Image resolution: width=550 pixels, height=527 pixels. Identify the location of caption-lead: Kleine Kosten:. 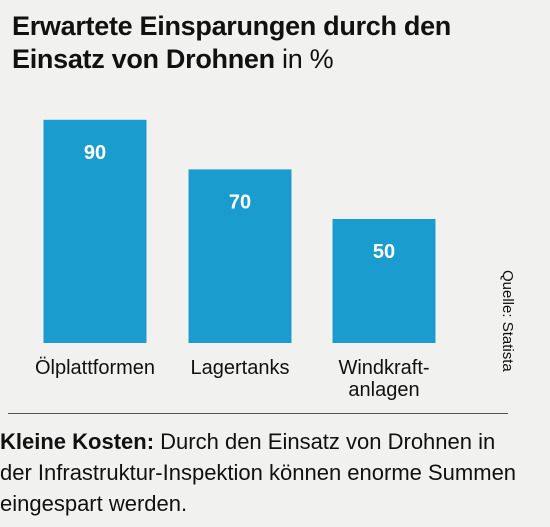
(77, 441).